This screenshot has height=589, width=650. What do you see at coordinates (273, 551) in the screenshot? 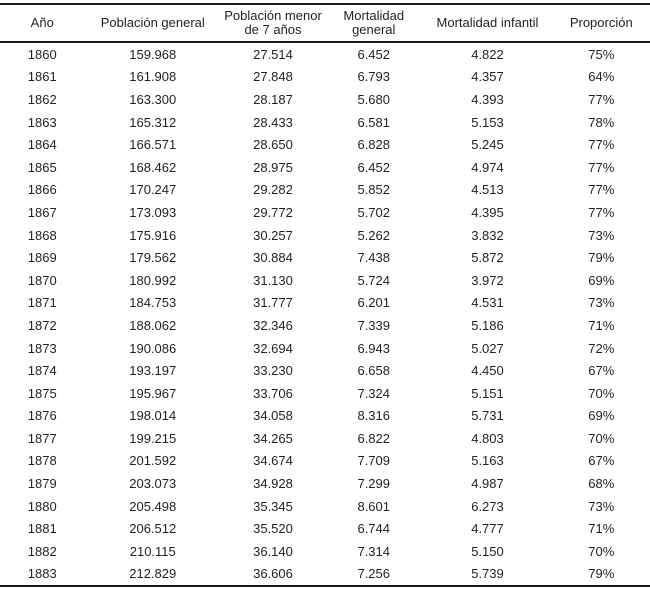
I see `poblacion-menor-7-cell: 36.140` at bounding box center [273, 551].